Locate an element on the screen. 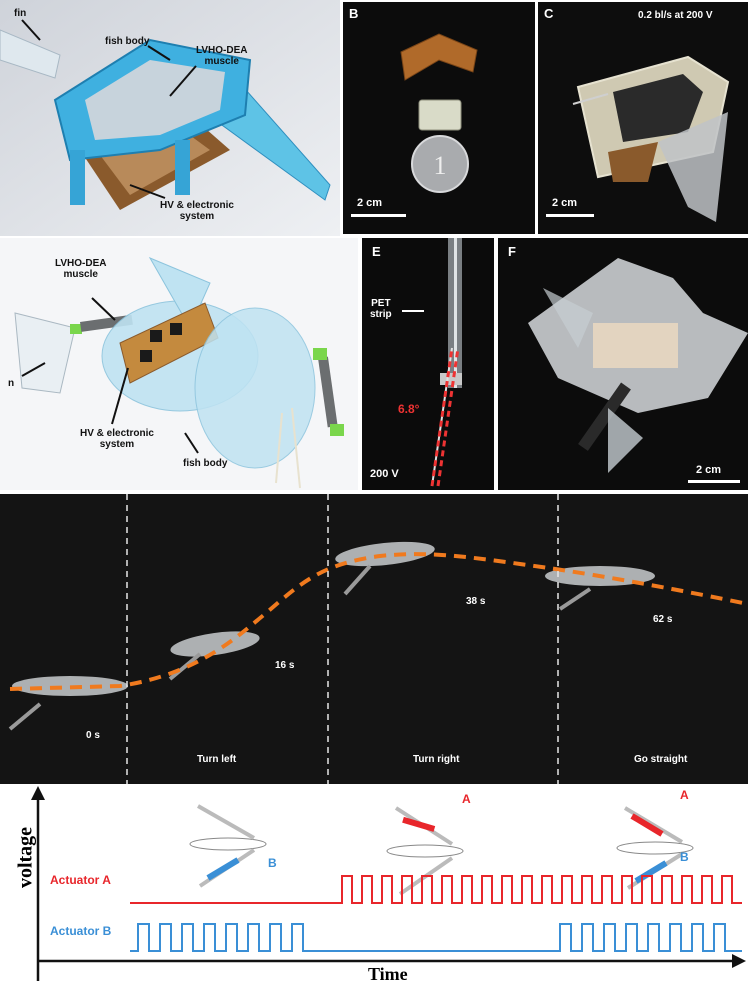  label-fish-body-d: fish body is located at coordinates (205, 463).